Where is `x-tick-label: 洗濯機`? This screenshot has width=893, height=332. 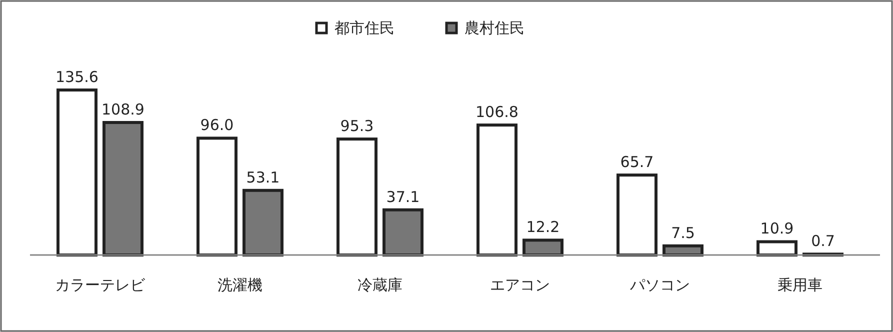 x-tick-label: 洗濯機 is located at coordinates (240, 285).